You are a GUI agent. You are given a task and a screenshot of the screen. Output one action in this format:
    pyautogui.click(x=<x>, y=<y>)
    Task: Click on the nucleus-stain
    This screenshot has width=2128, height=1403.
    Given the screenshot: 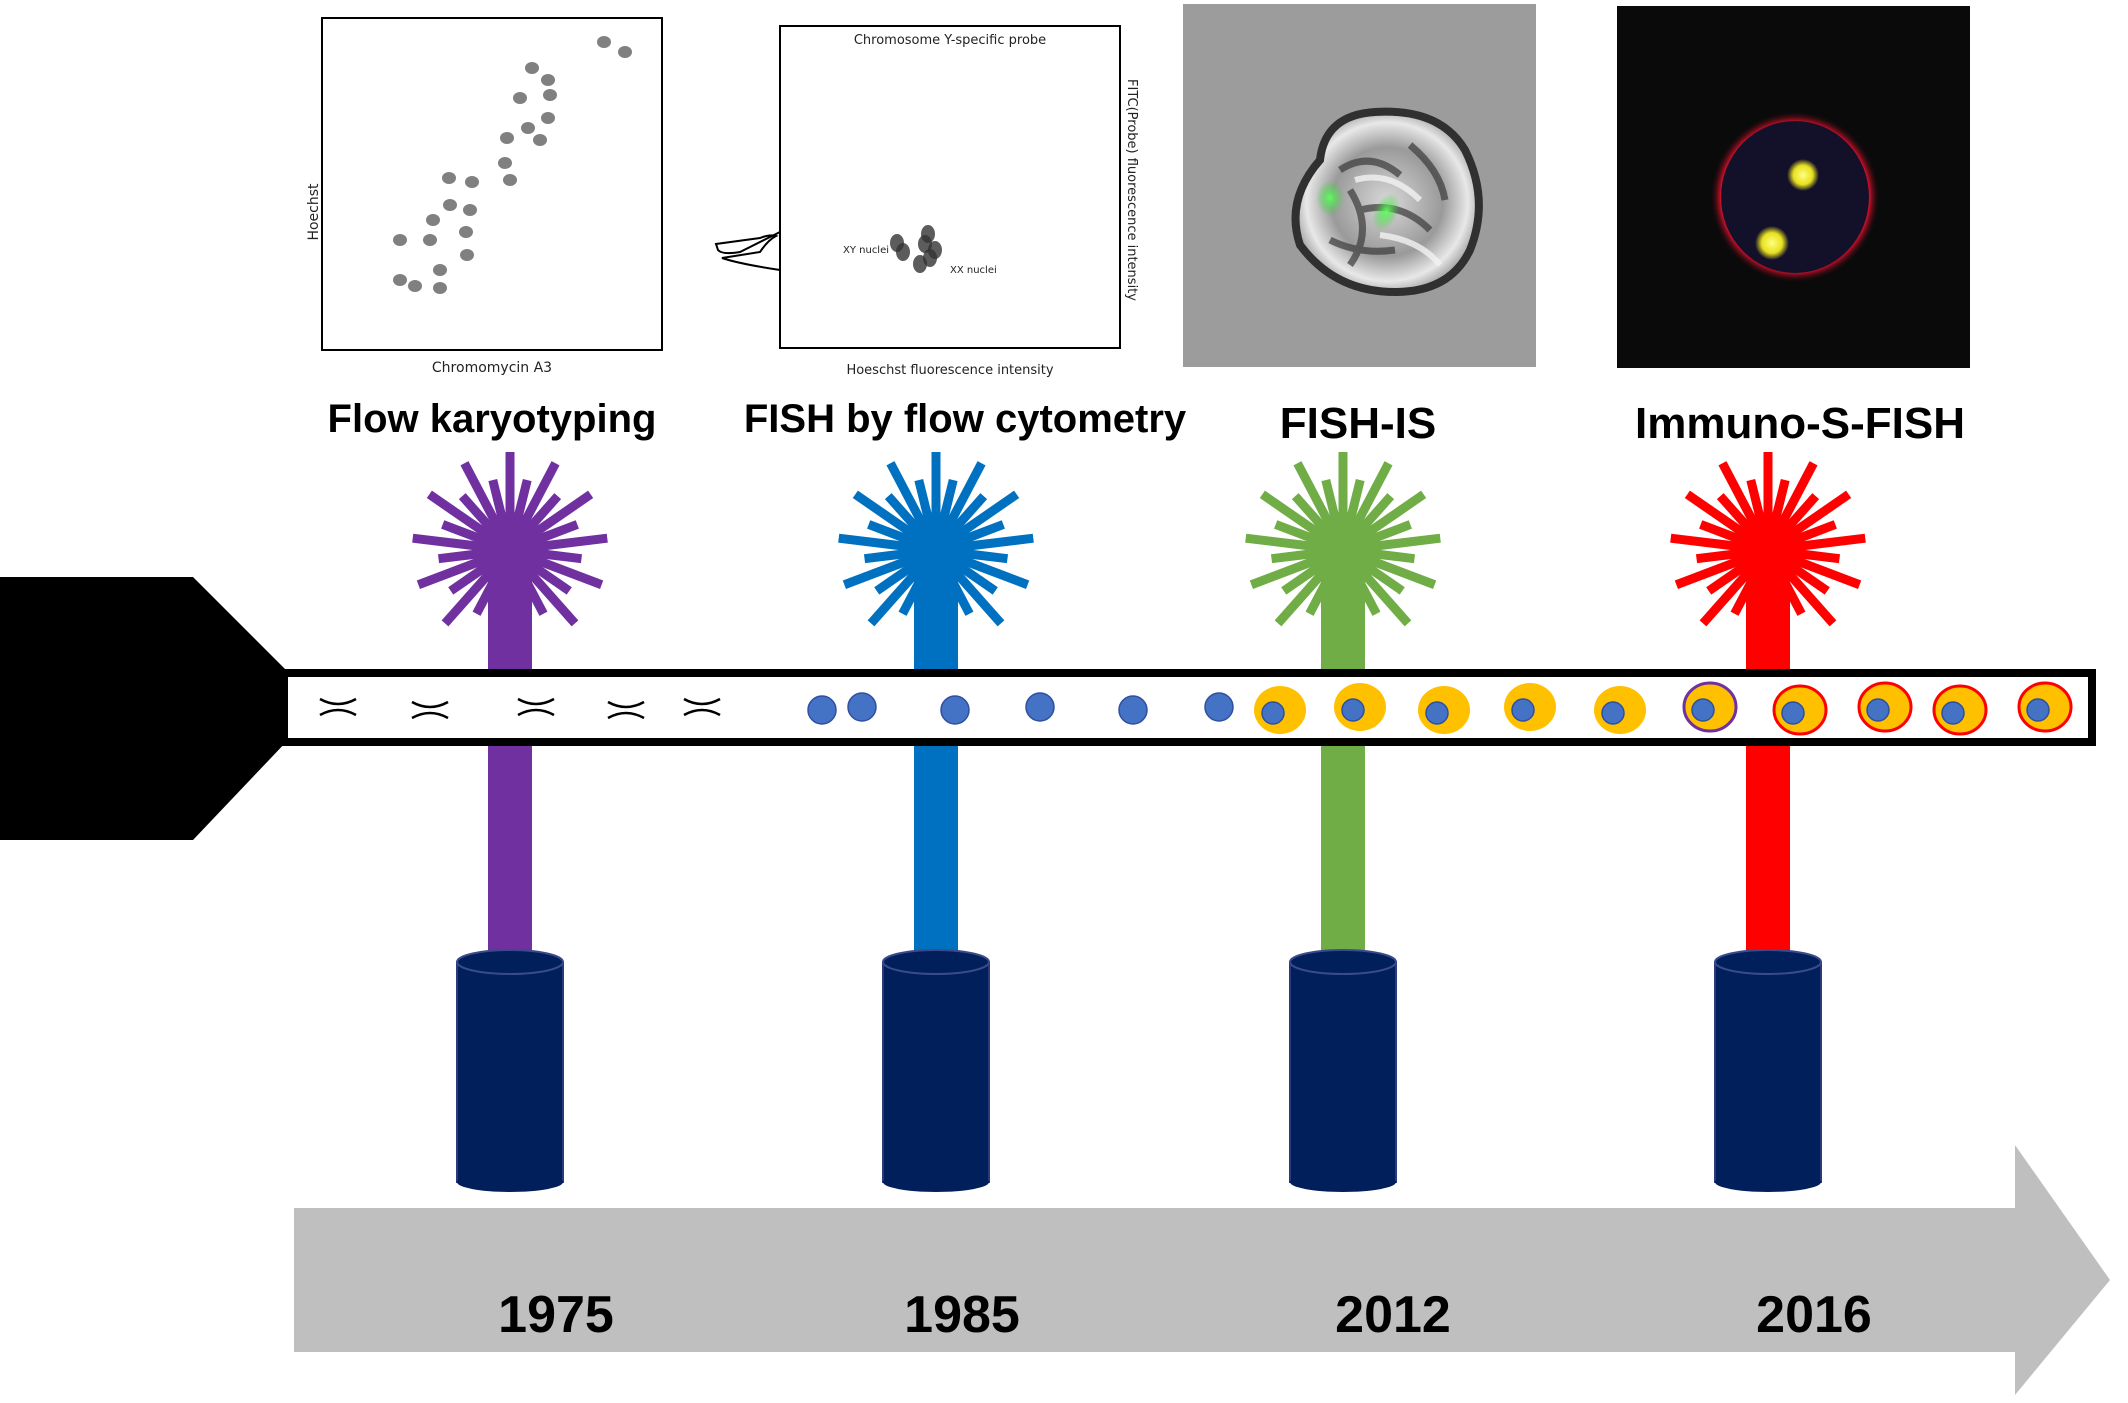 What is the action you would take?
    pyautogui.click(x=1795, y=197)
    